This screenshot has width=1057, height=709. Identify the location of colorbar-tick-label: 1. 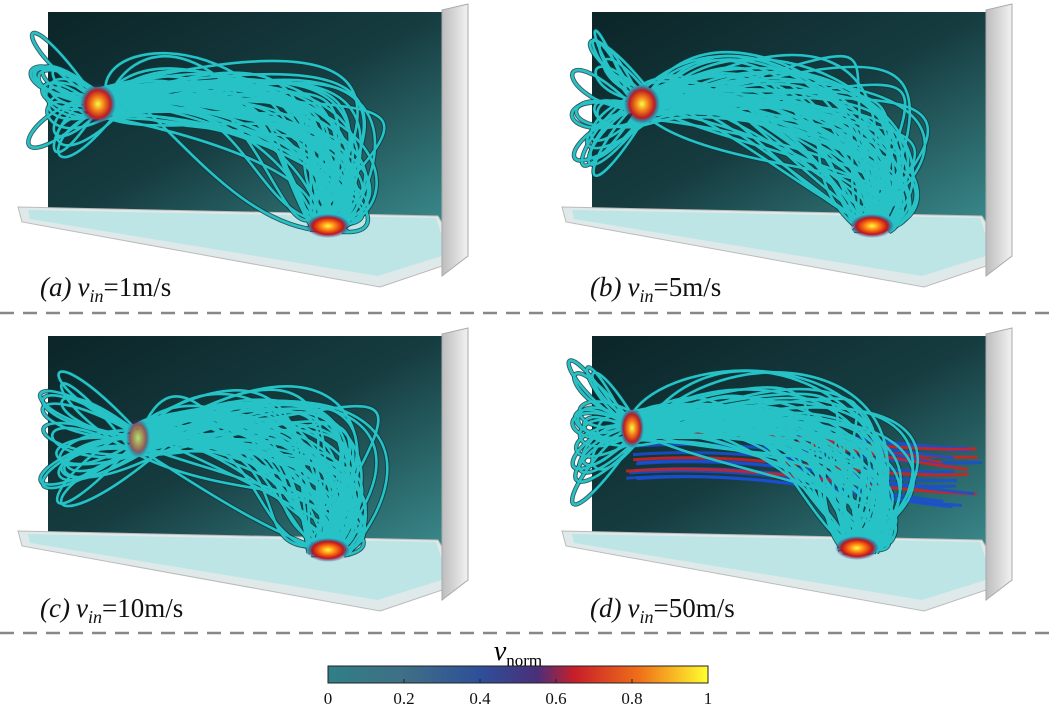
(708, 698).